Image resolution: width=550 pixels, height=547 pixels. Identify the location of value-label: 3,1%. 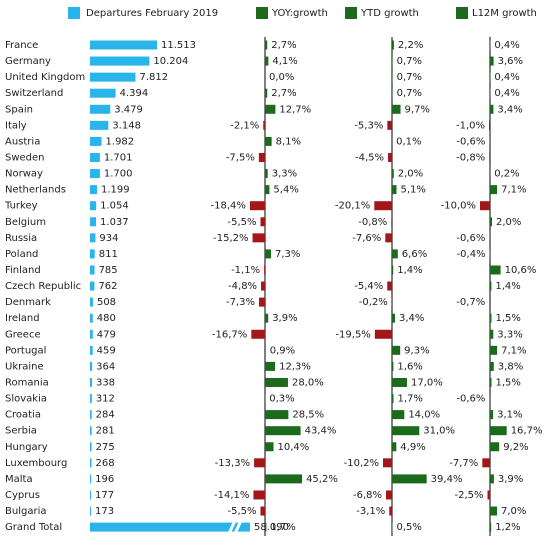
(509, 415).